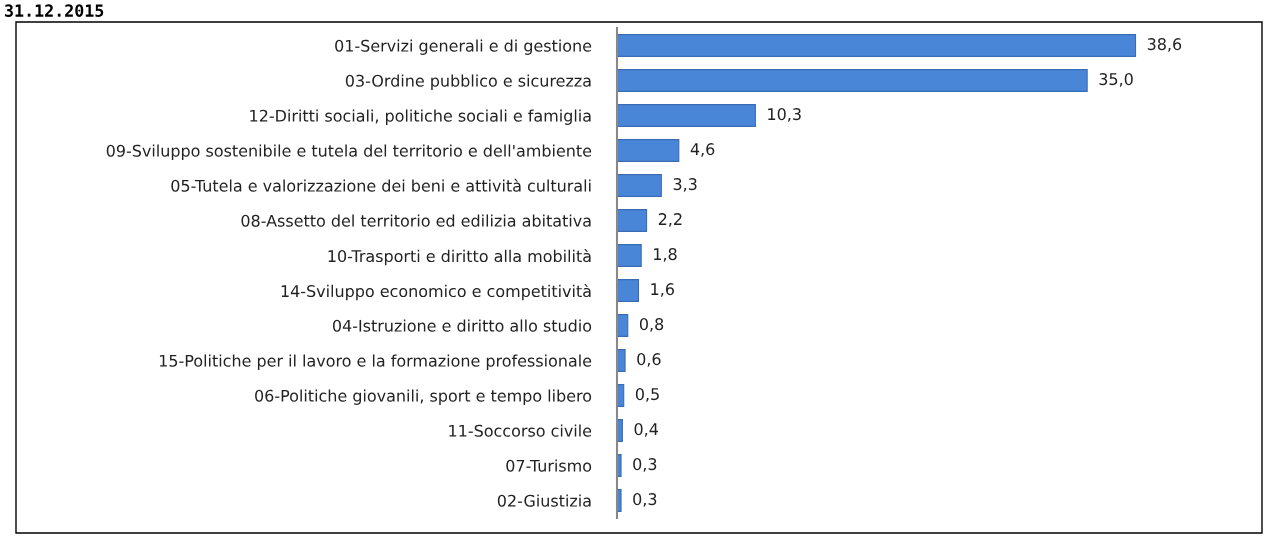  Describe the element at coordinates (651, 325) in the screenshot. I see `data-label: 0,8` at that location.